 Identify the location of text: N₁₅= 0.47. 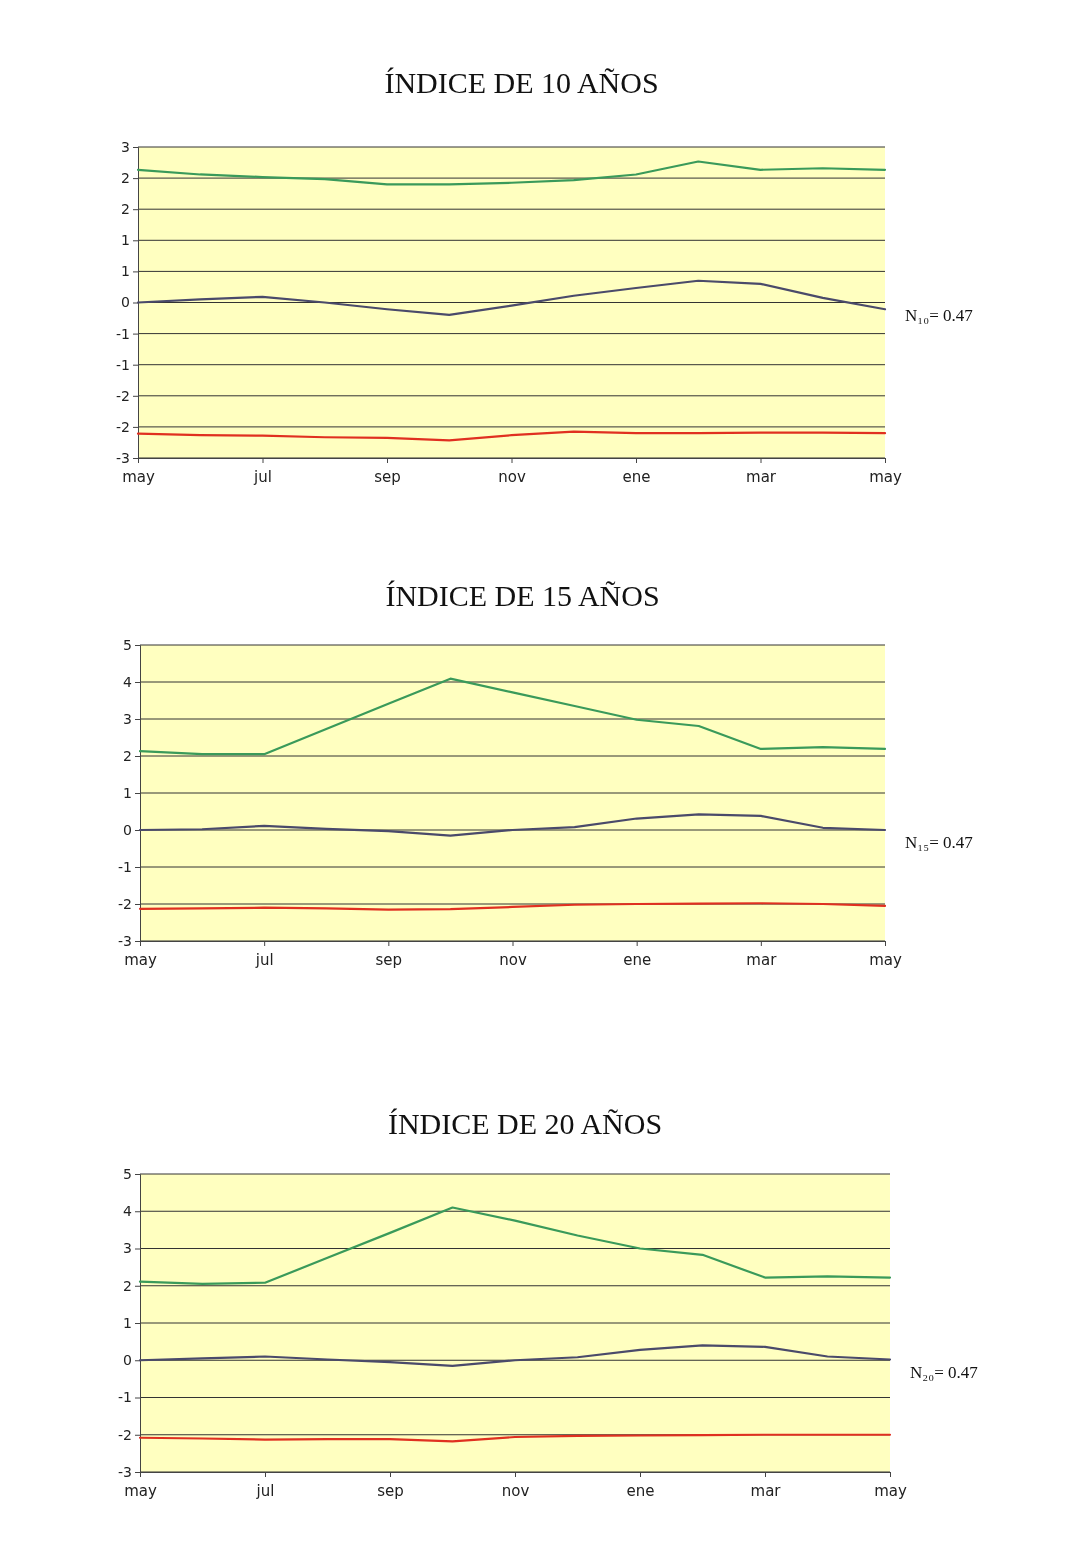
(939, 842).